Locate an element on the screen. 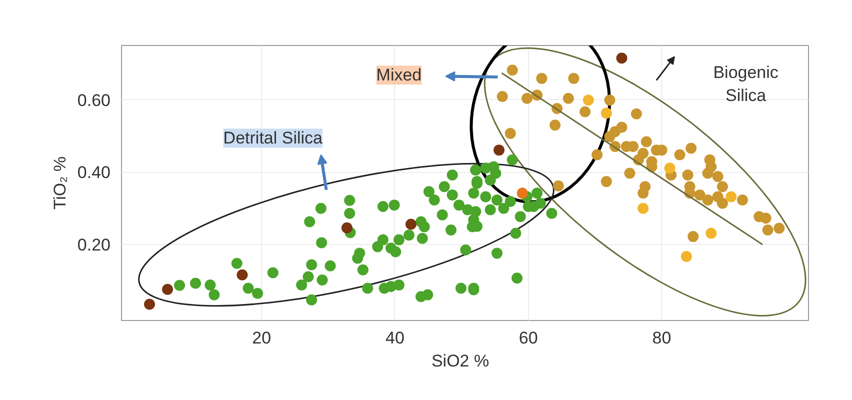 This screenshot has width=852, height=400. annotation: Mixed is located at coordinates (399, 75).